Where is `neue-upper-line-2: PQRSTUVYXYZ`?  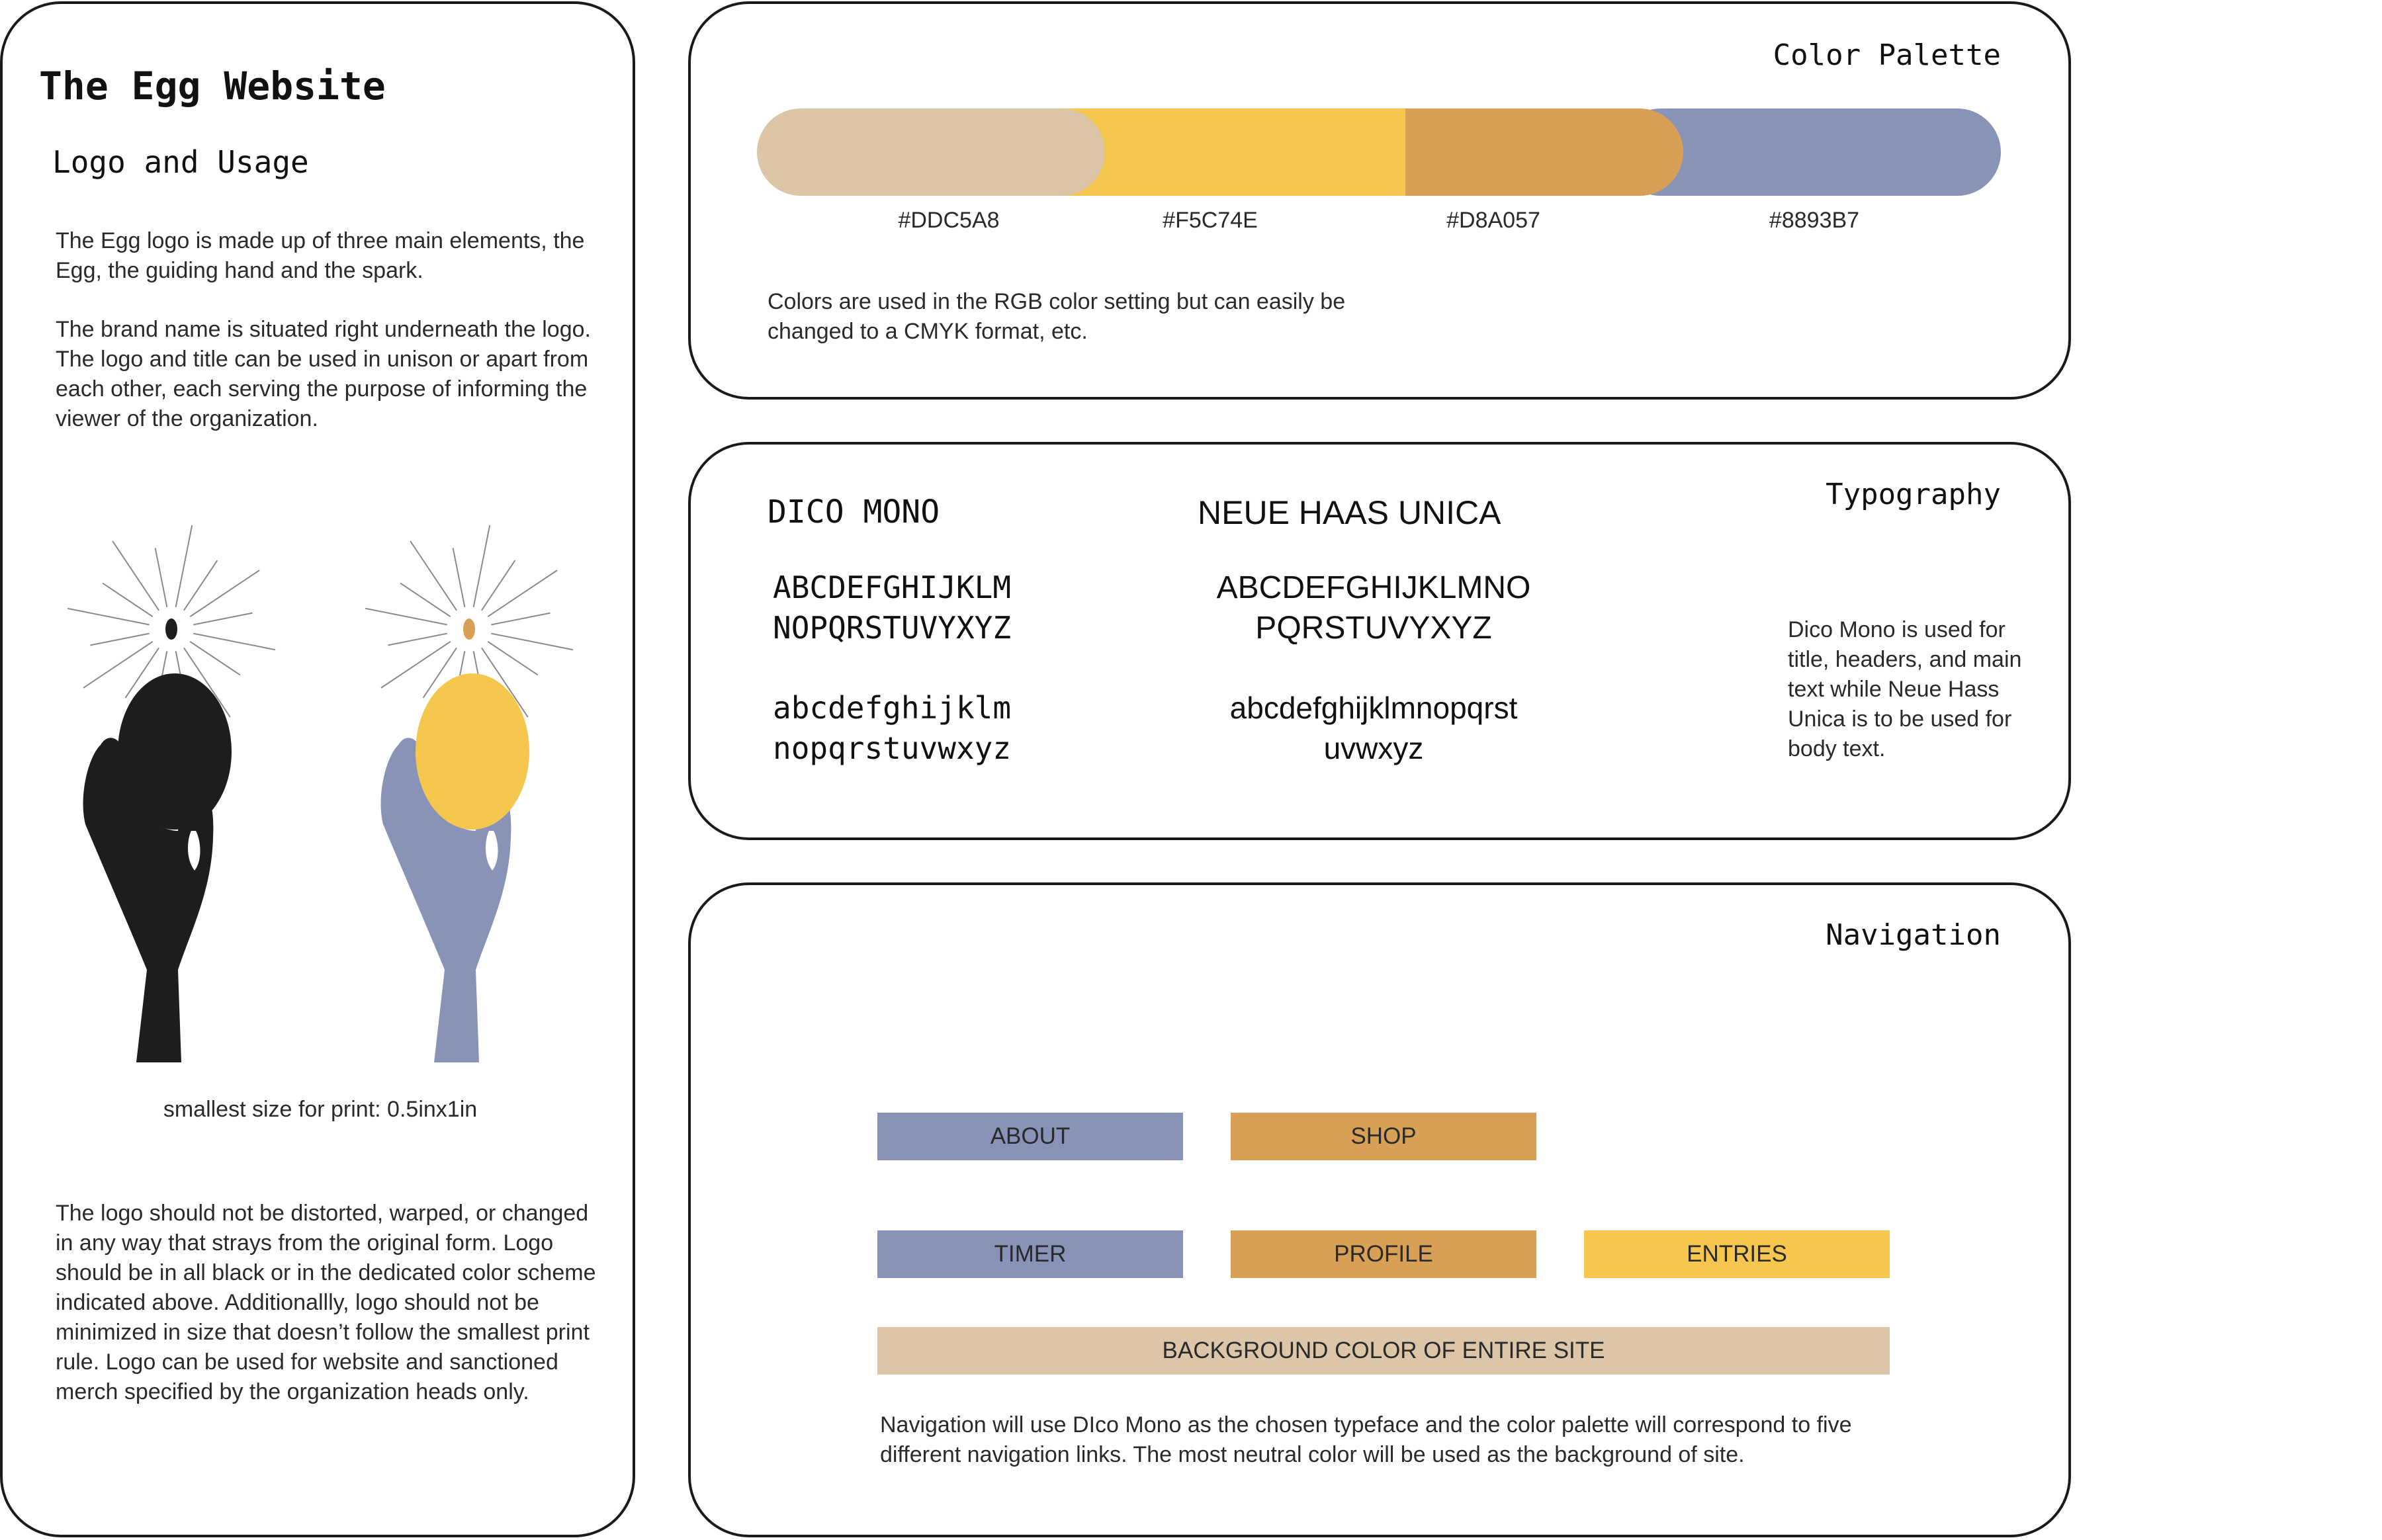
neue-upper-line-2: PQRSTUVYXYZ is located at coordinates (1373, 628).